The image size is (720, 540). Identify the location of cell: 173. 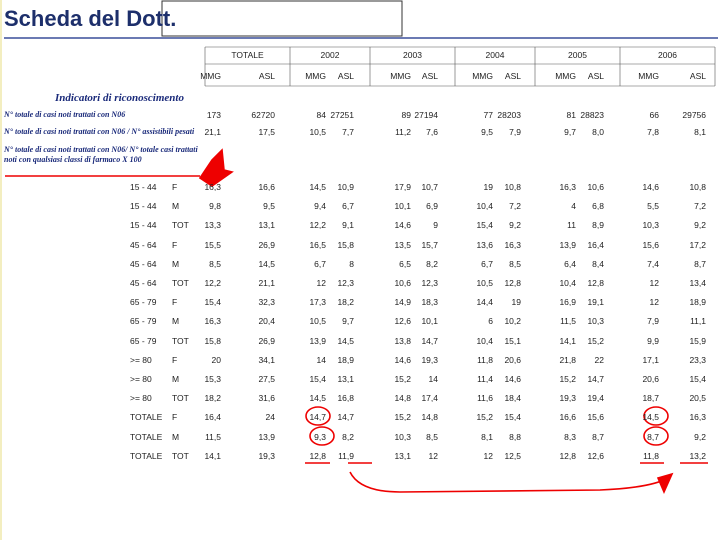
(213, 115).